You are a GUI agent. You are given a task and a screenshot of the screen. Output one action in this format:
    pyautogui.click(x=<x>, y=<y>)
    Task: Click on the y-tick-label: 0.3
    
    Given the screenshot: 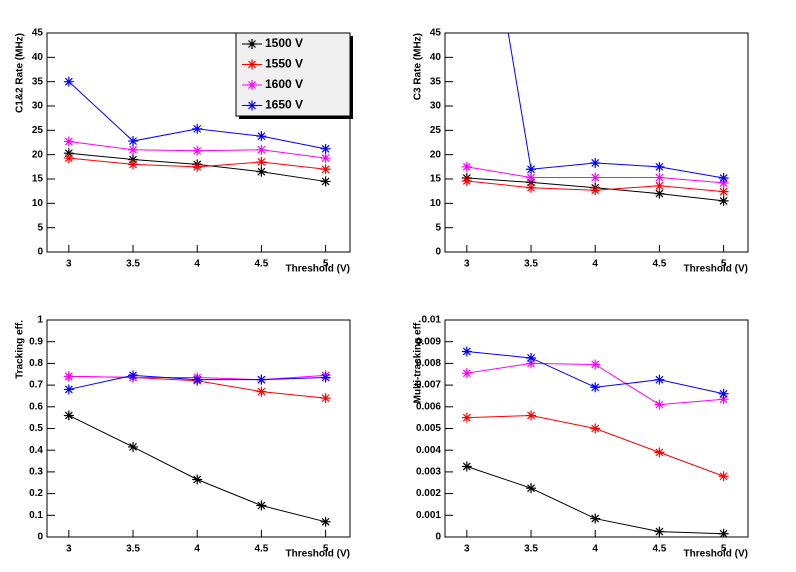 What is the action you would take?
    pyautogui.click(x=36, y=472)
    